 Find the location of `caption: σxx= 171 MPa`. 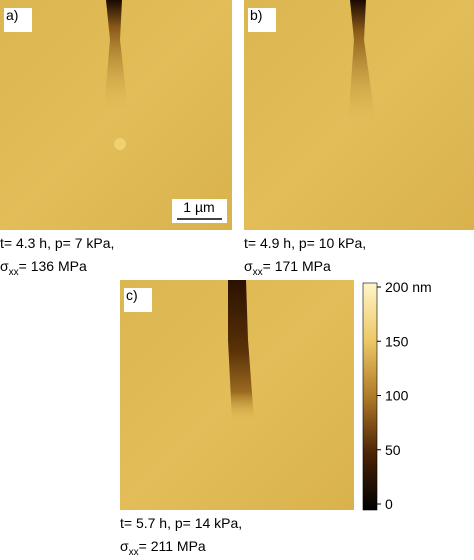

caption: σxx= 171 MPa is located at coordinates (287, 268).